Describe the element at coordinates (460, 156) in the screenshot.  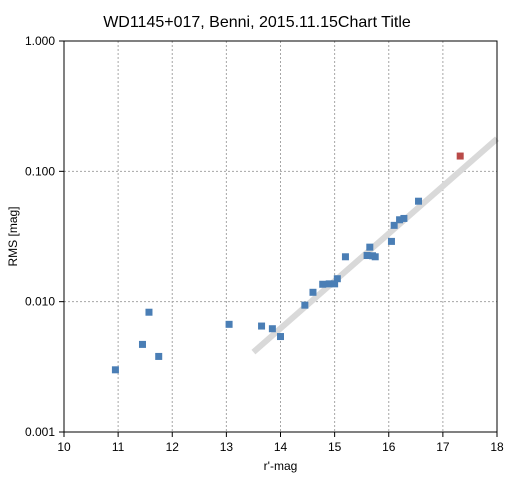
I see `highlight-data-point` at that location.